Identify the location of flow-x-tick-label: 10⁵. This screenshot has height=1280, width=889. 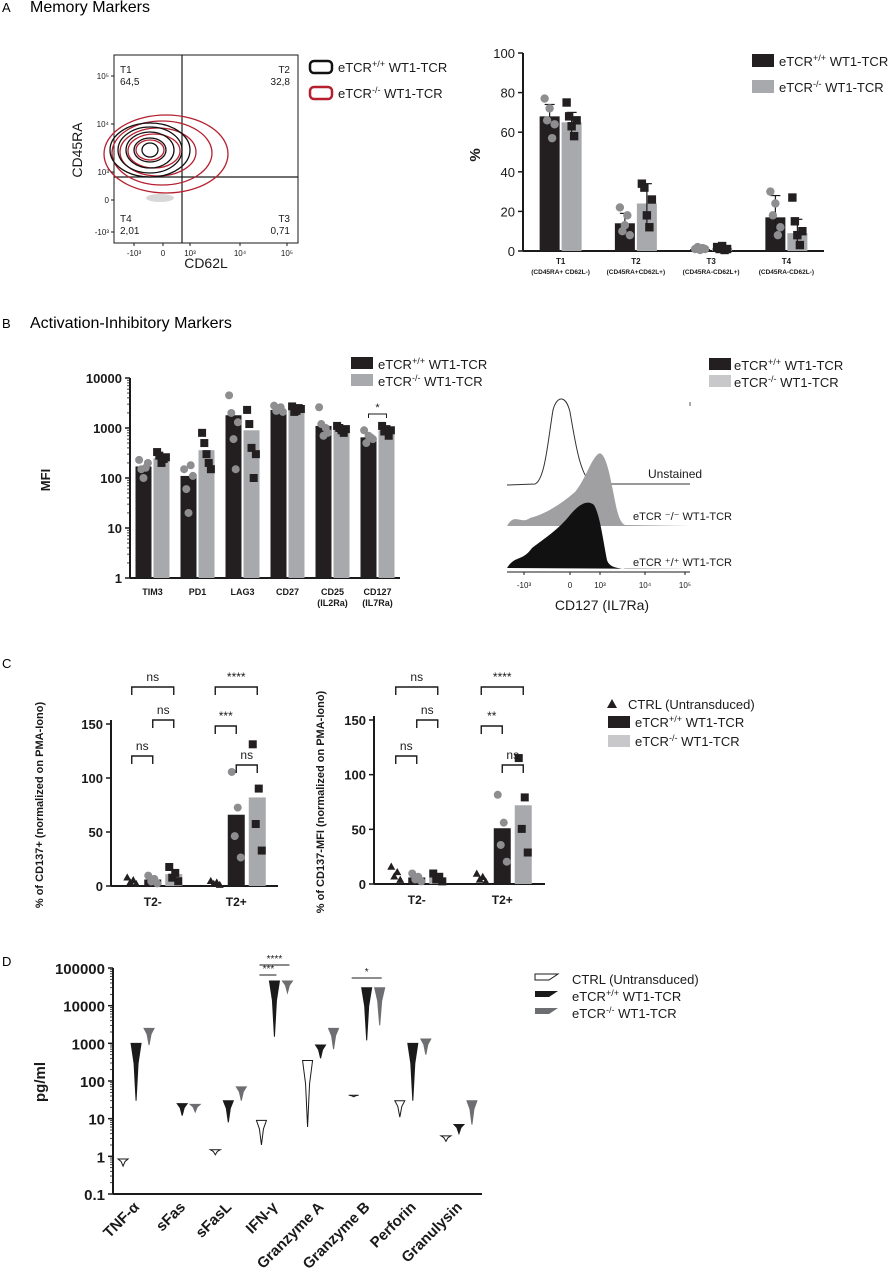
(287, 253).